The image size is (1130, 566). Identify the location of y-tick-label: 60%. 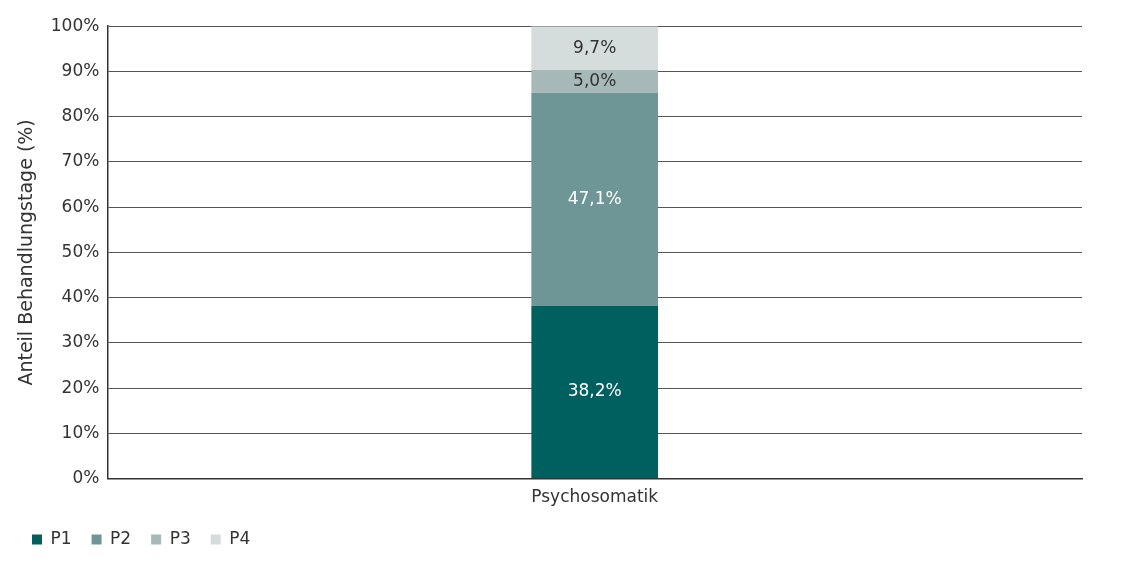
(80, 205).